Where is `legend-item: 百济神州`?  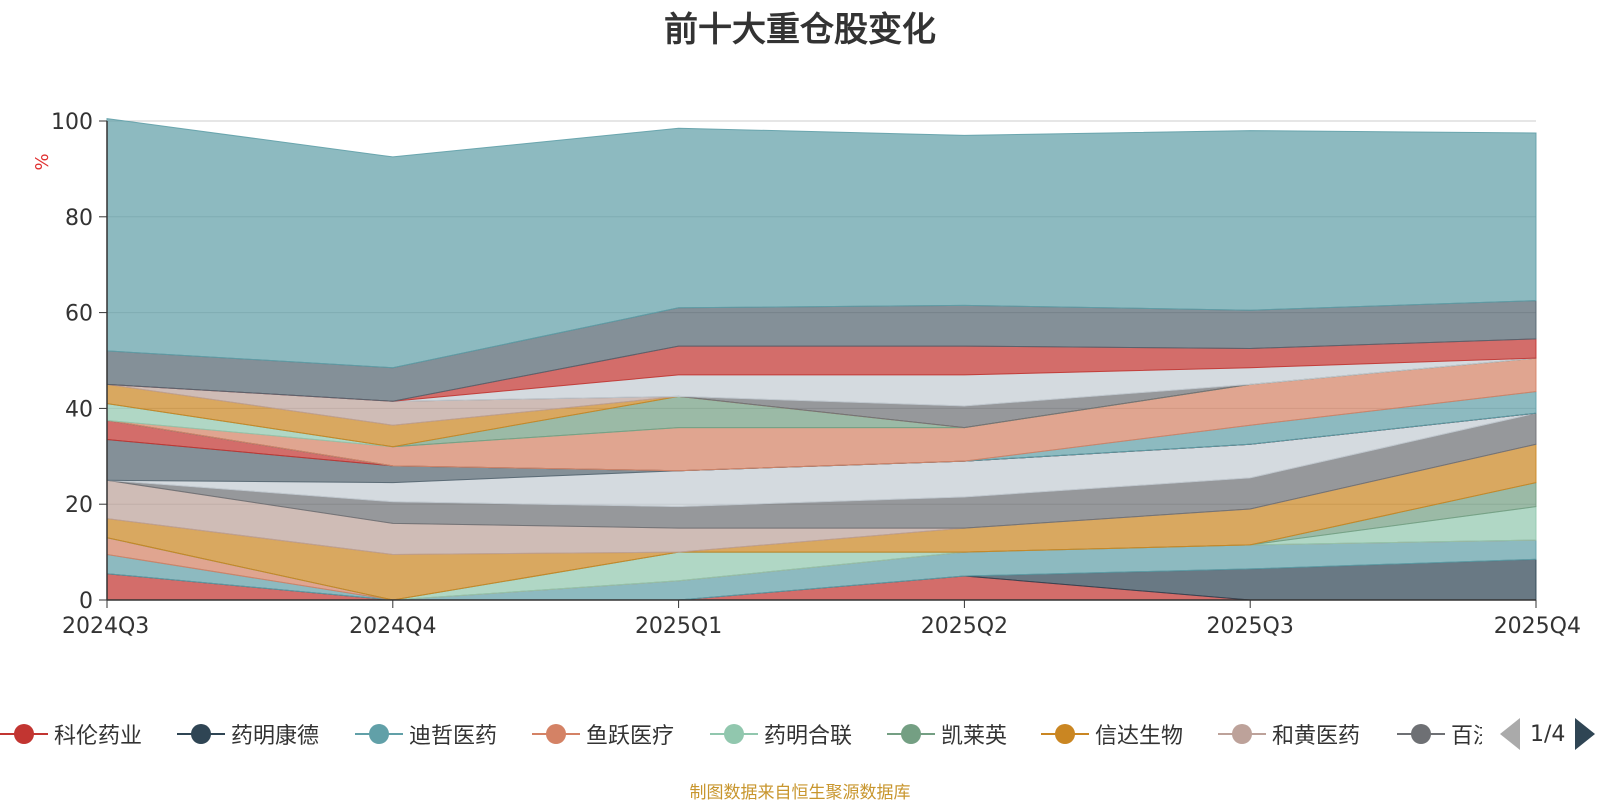 legend-item: 百济神州 is located at coordinates (1439, 734).